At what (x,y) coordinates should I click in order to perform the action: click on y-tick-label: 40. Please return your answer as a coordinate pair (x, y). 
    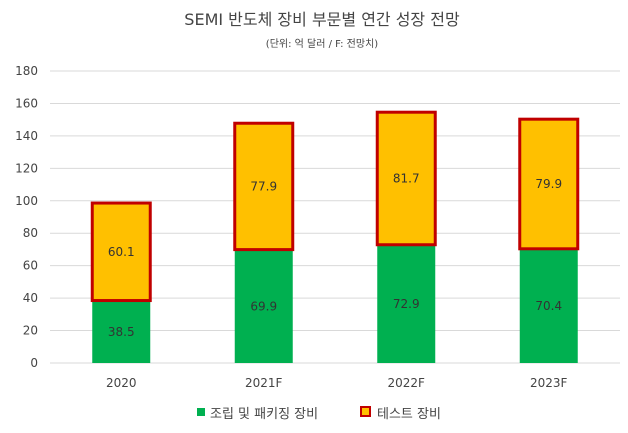
    Looking at the image, I should click on (30, 298).